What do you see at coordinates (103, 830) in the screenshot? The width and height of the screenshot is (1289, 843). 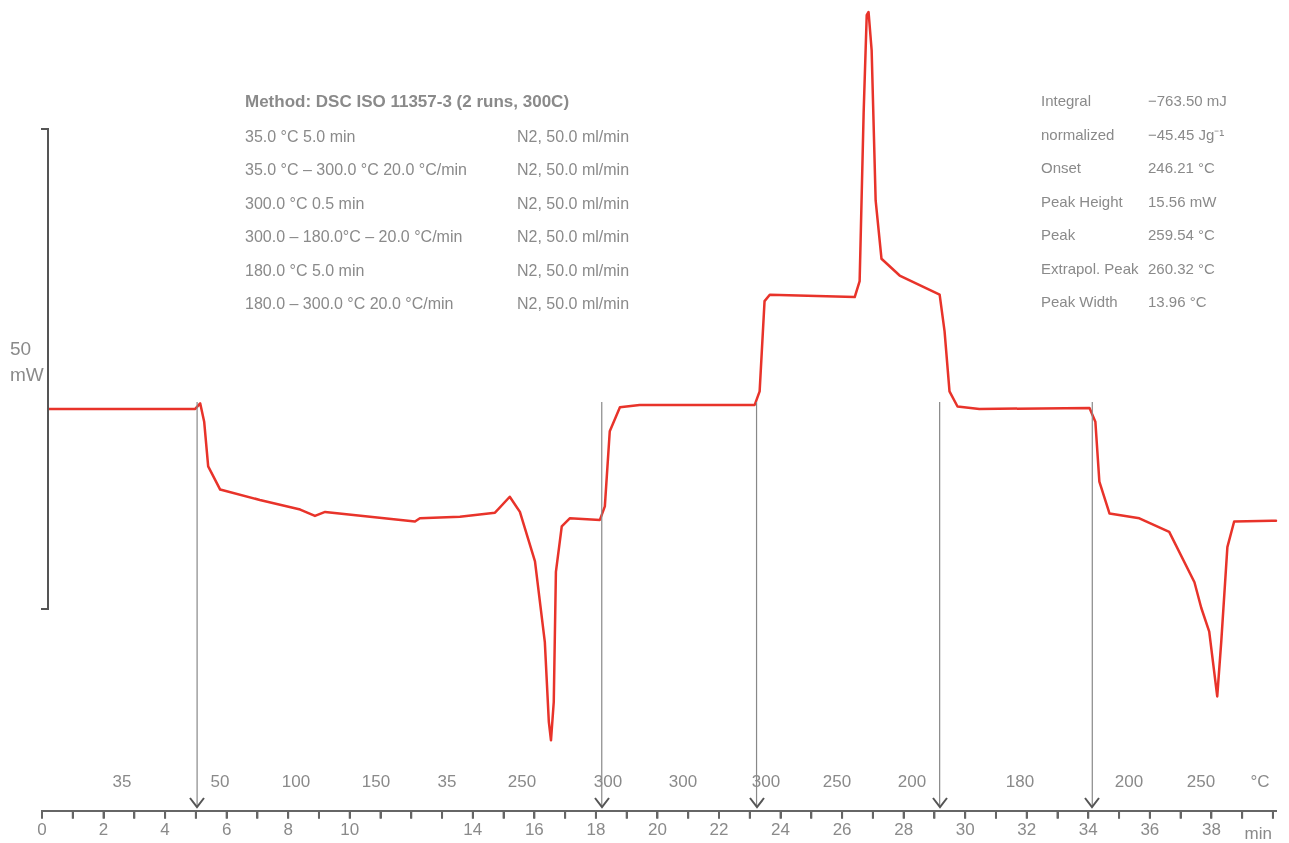 I see `x-tick-label: 2` at bounding box center [103, 830].